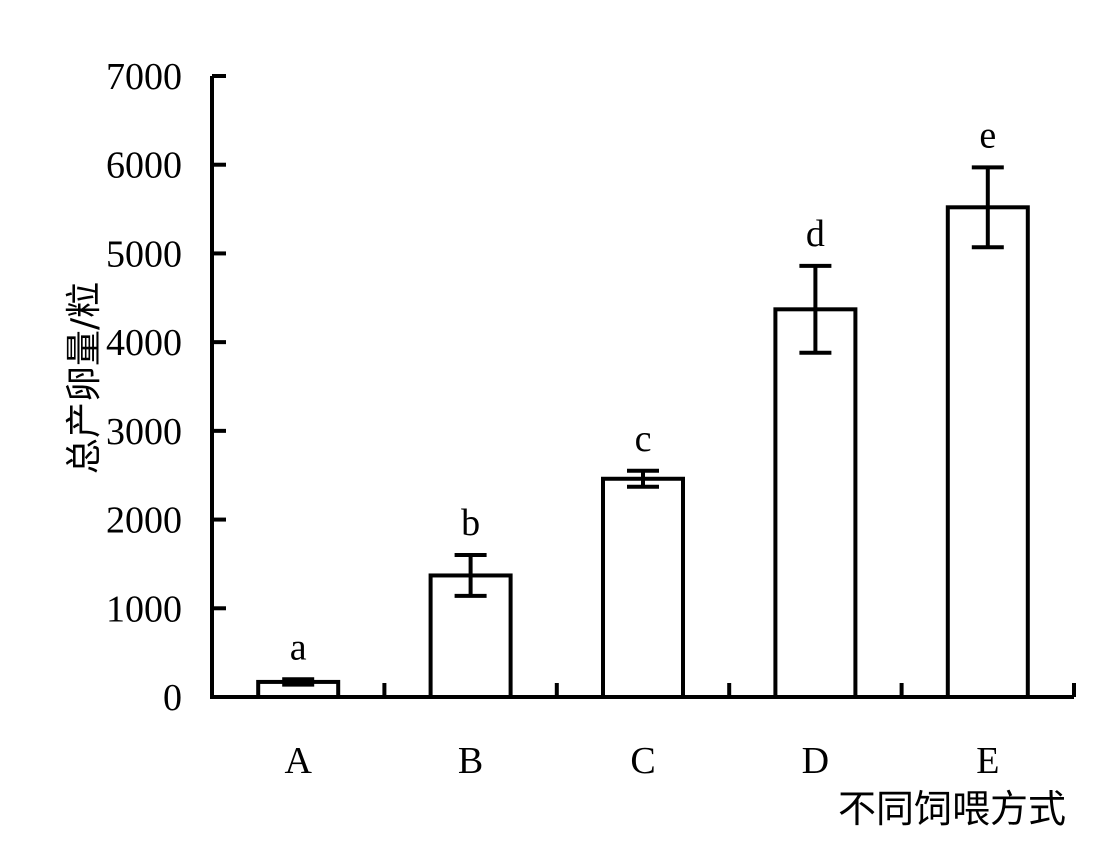 This screenshot has height=852, width=1100. What do you see at coordinates (298, 647) in the screenshot?
I see `significance-label-A: a` at bounding box center [298, 647].